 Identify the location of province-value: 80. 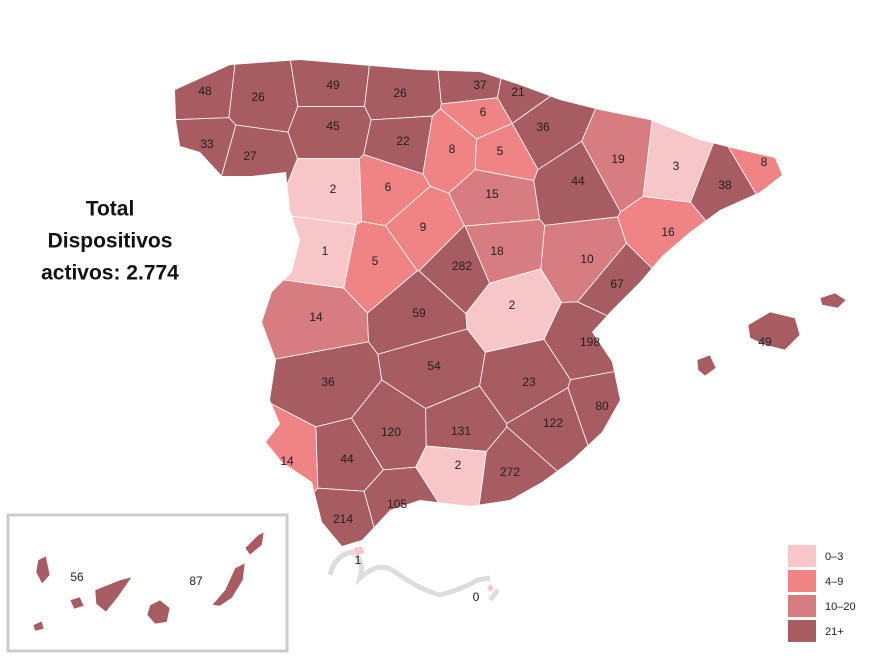
(602, 406).